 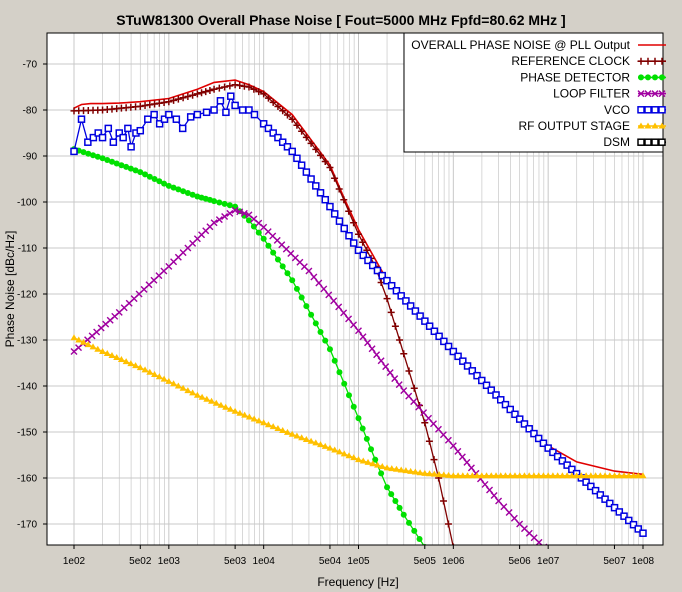 I want to click on y-tick-label: -120, so click(x=27, y=295).